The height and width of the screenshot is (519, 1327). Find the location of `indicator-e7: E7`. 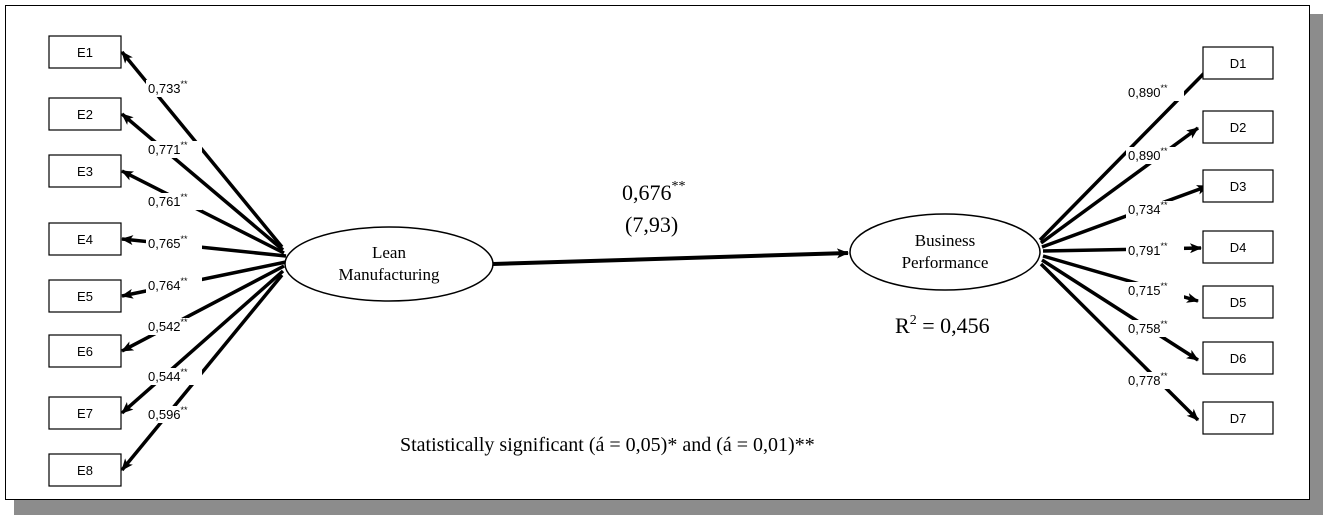

indicator-e7: E7 is located at coordinates (85, 413).